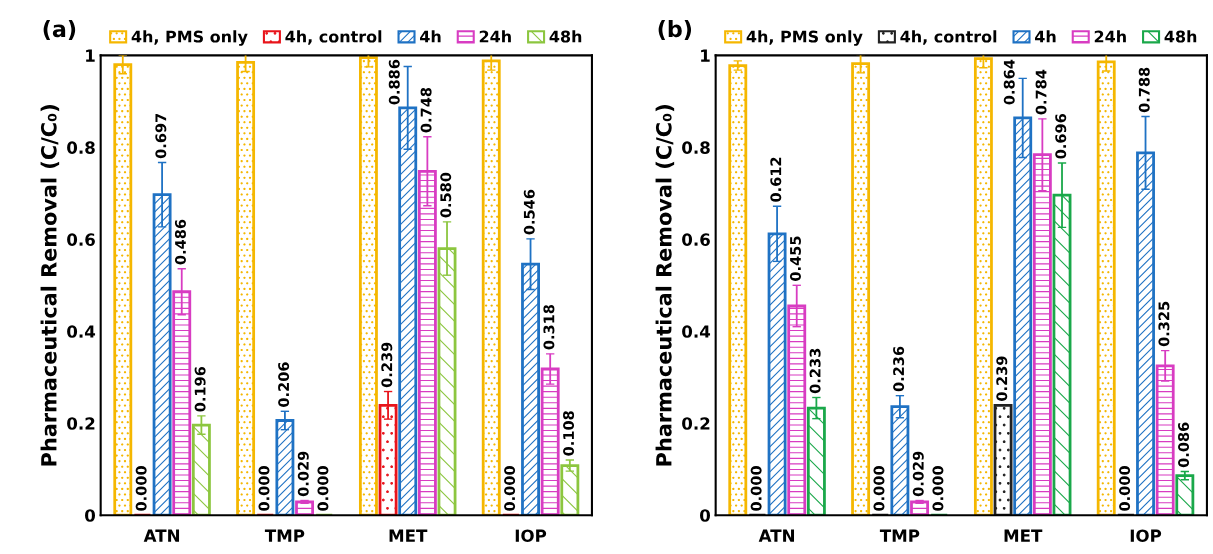 The height and width of the screenshot is (554, 1213). What do you see at coordinates (1041, 92) in the screenshot?
I see `data-label: 0.784` at bounding box center [1041, 92].